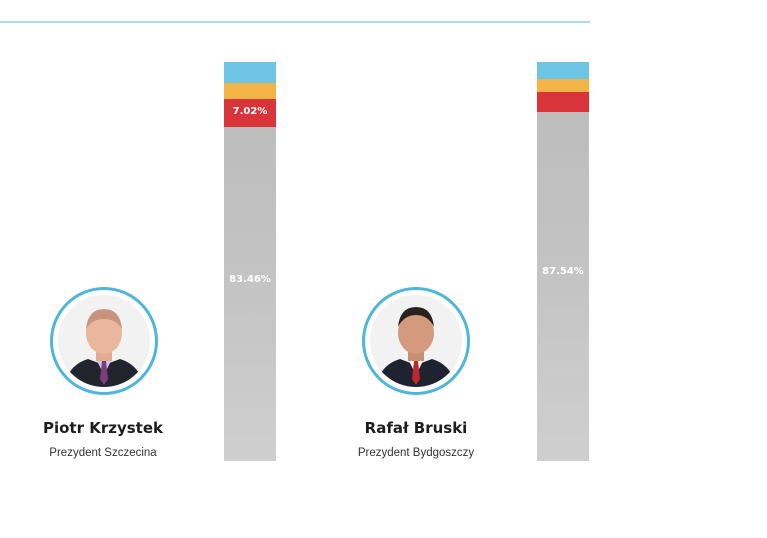 The height and width of the screenshot is (538, 767). Describe the element at coordinates (295, 22) in the screenshot. I see `top-divider` at that location.